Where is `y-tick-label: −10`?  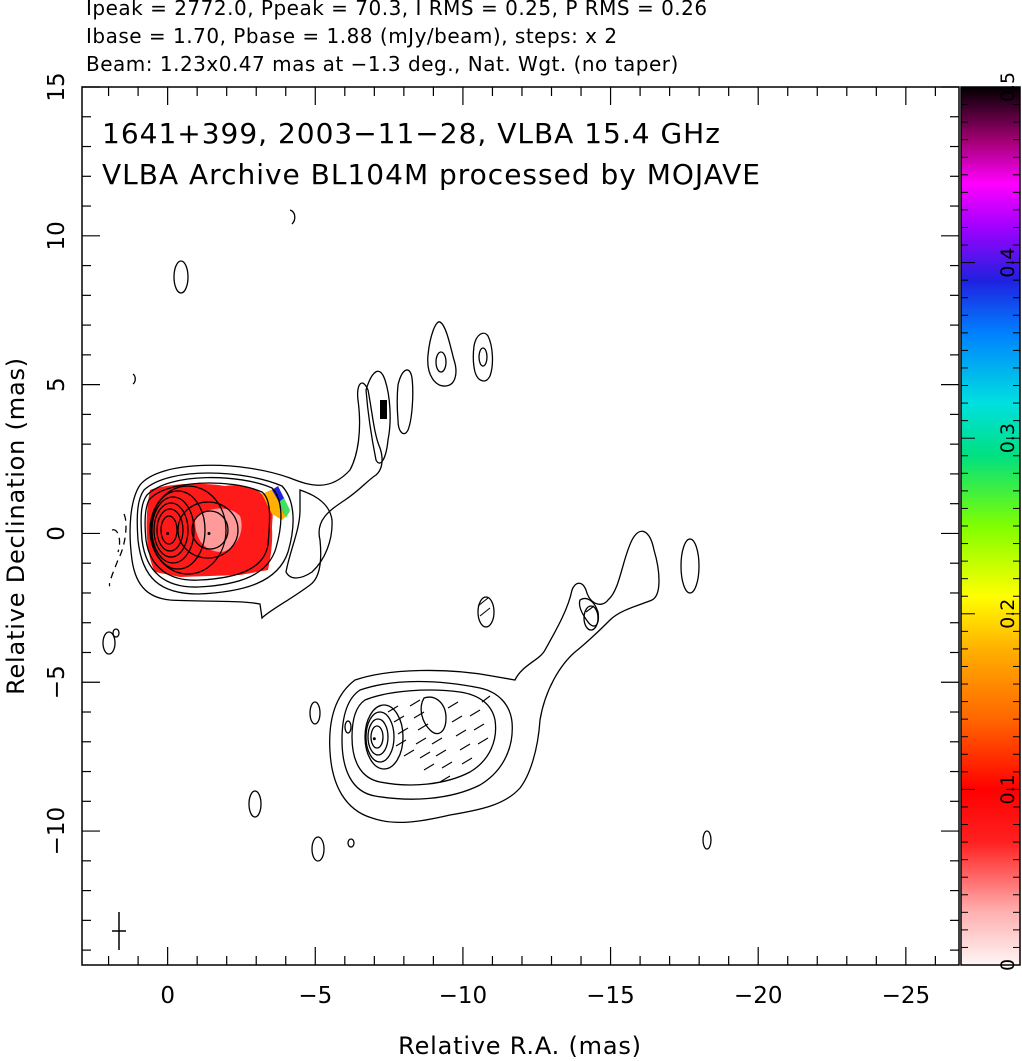 y-tick-label: −10 is located at coordinates (57, 831).